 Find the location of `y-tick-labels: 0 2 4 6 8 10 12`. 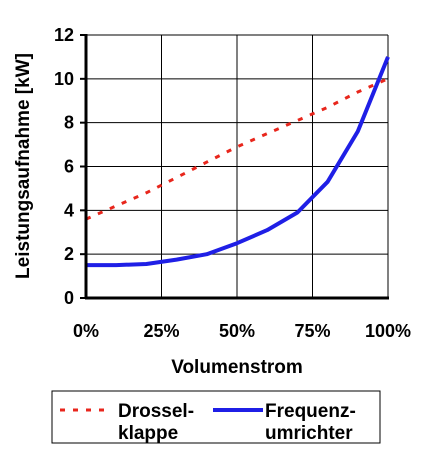

y-tick-labels: 0 2 4 6 8 10 12 is located at coordinates (64, 166).